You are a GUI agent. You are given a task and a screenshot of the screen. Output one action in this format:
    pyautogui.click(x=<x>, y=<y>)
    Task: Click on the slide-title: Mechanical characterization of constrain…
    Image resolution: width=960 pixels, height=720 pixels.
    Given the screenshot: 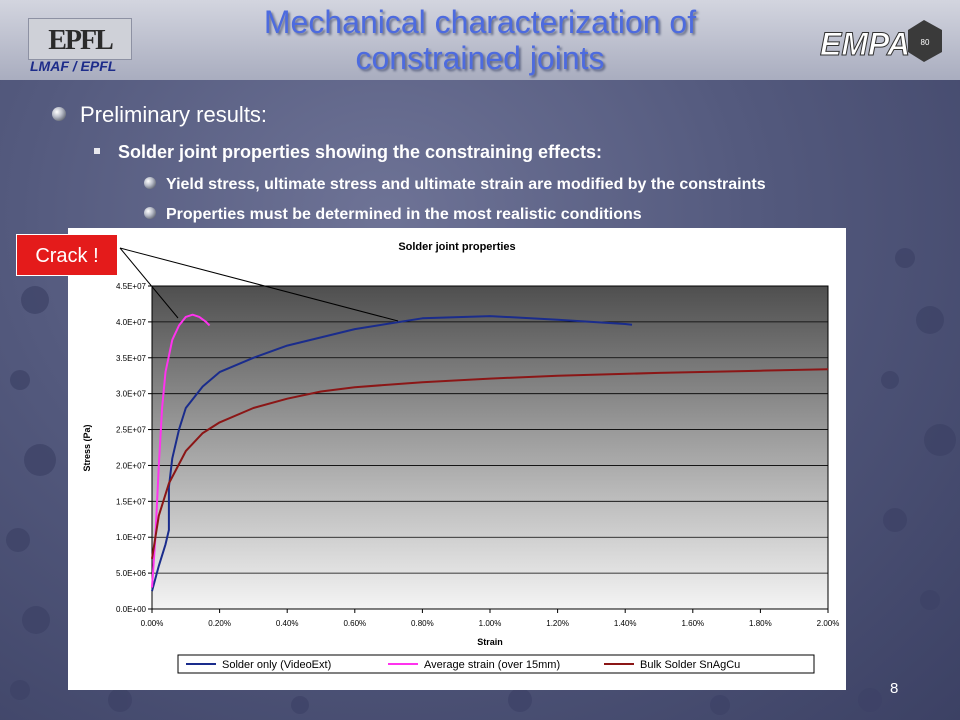 What is the action you would take?
    pyautogui.click(x=480, y=40)
    